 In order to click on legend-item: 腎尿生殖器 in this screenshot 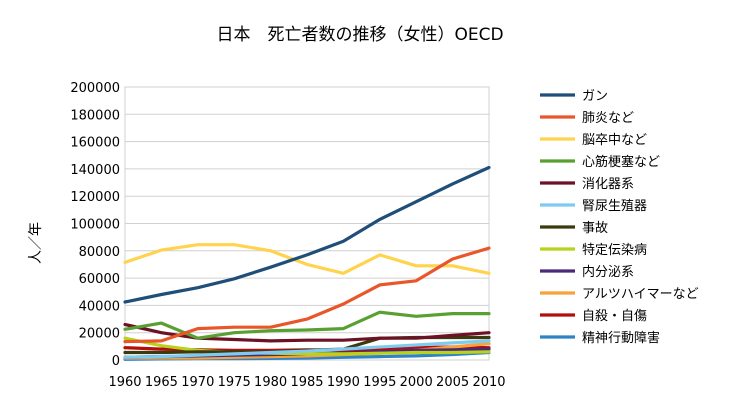, I will do `click(593, 206)`.